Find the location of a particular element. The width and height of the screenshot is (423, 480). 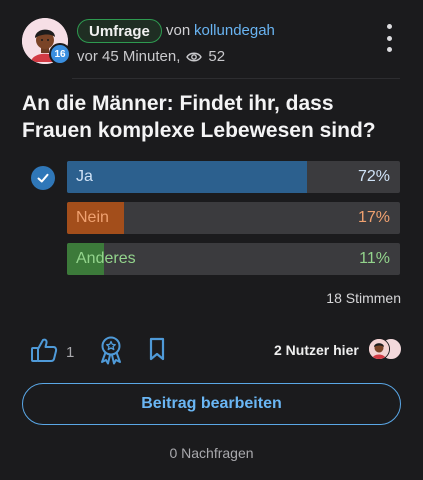

header-divider is located at coordinates (236, 78).